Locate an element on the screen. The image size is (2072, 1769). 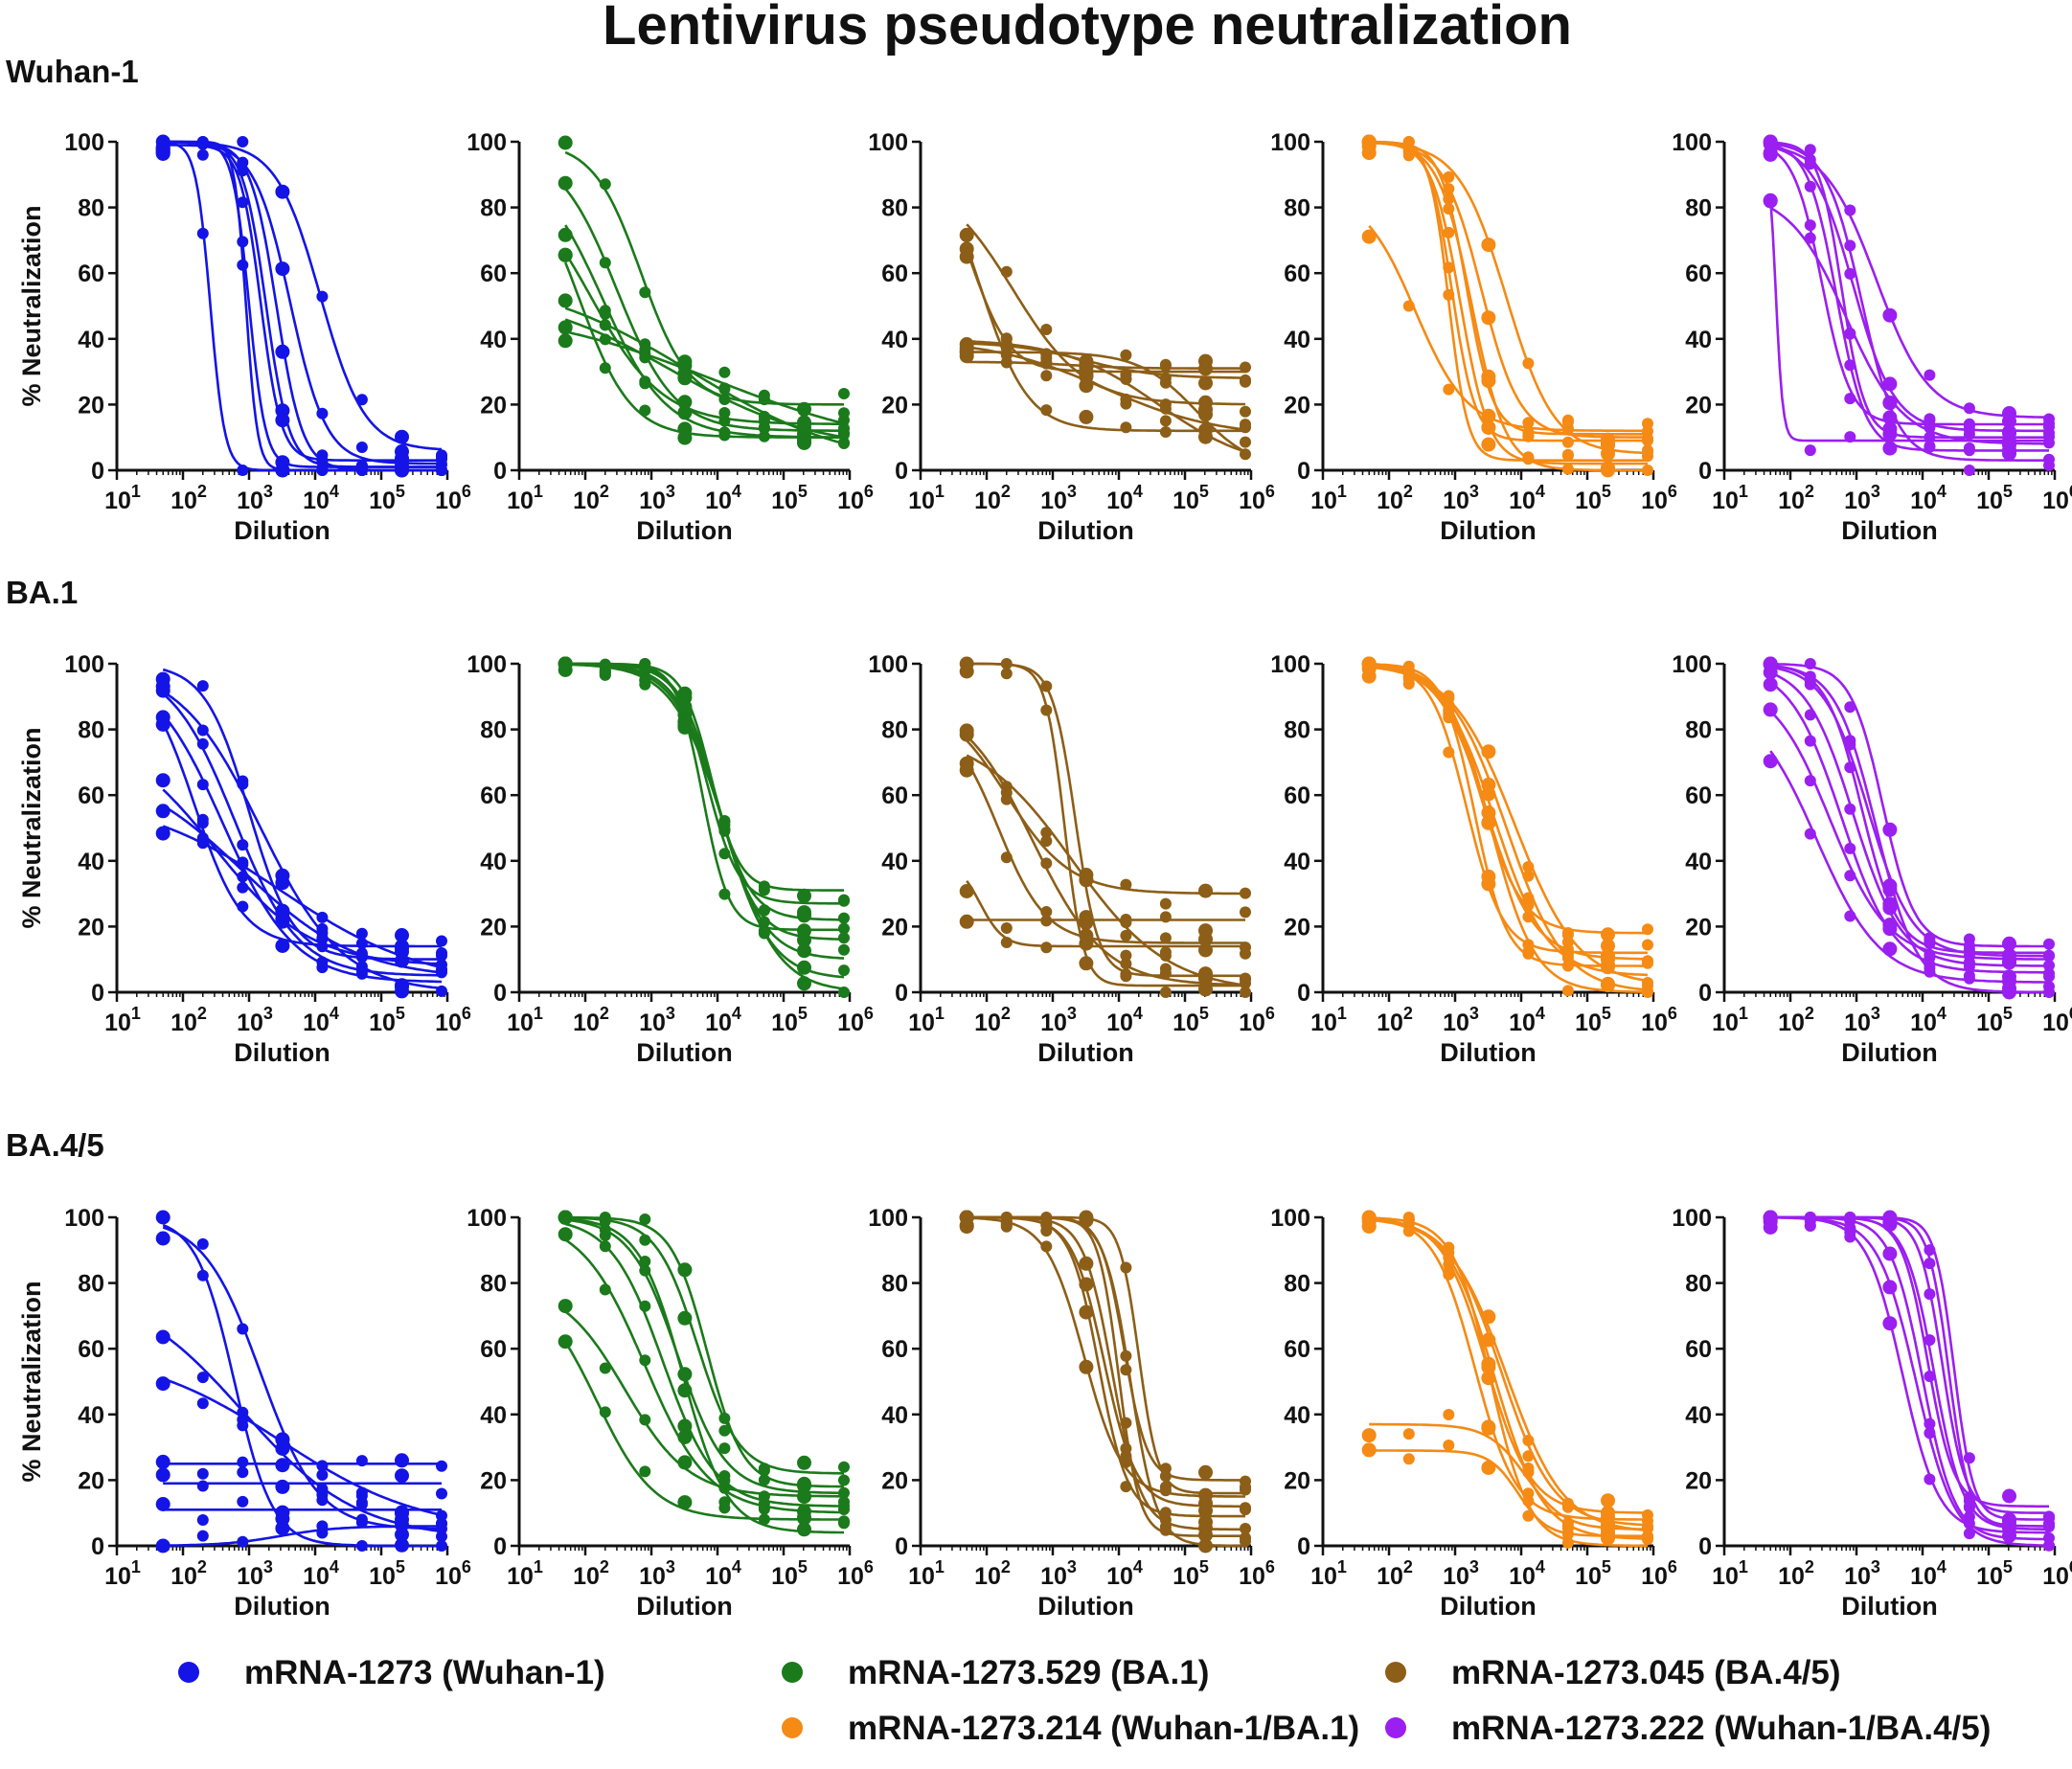
y-tick-label: 40 is located at coordinates (1698, 1415).